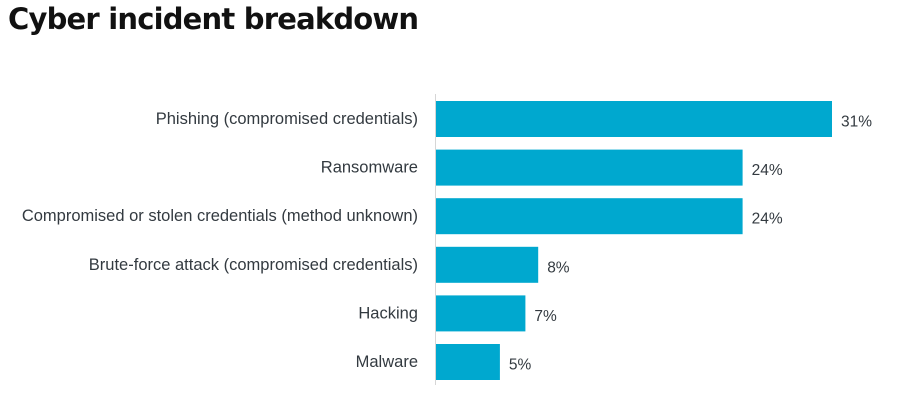  What do you see at coordinates (213, 19) in the screenshot?
I see `chart-title: Cyber incident breakdown` at bounding box center [213, 19].